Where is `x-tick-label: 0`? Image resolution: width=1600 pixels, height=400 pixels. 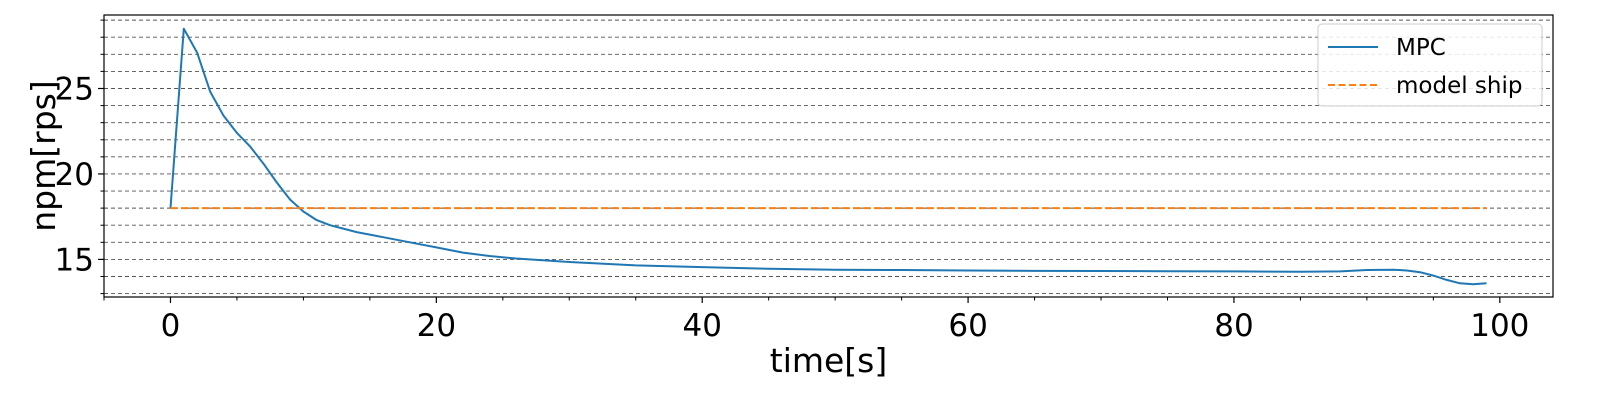 x-tick-label: 0 is located at coordinates (171, 326).